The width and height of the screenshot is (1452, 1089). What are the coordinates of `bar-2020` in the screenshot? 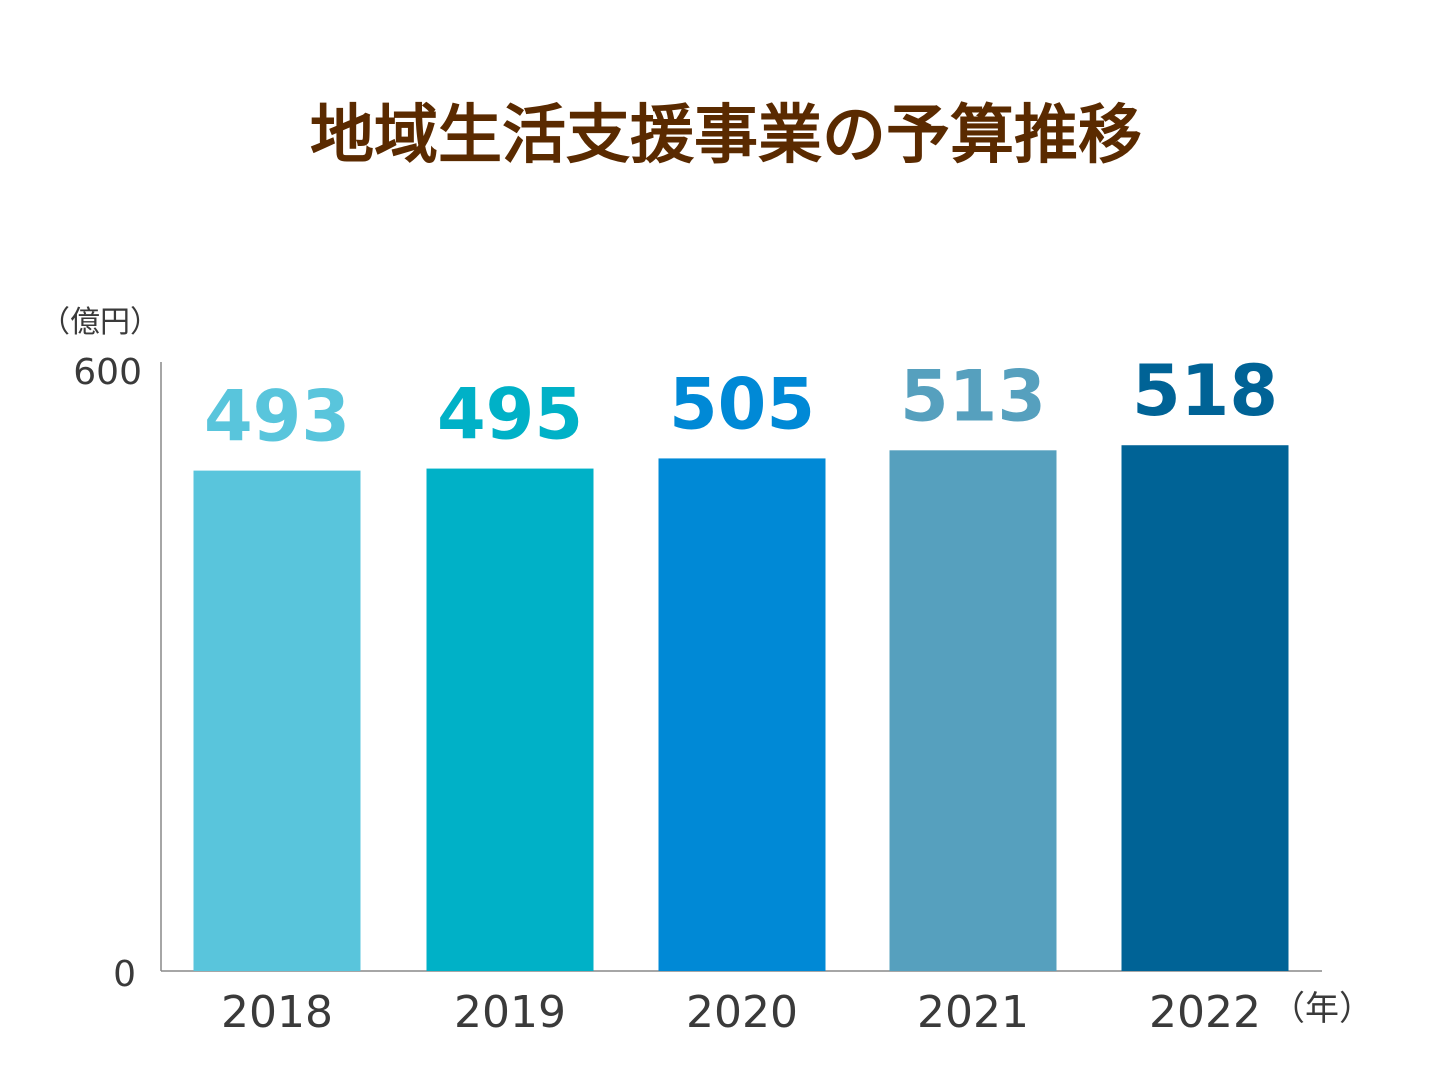 It's located at (742, 714).